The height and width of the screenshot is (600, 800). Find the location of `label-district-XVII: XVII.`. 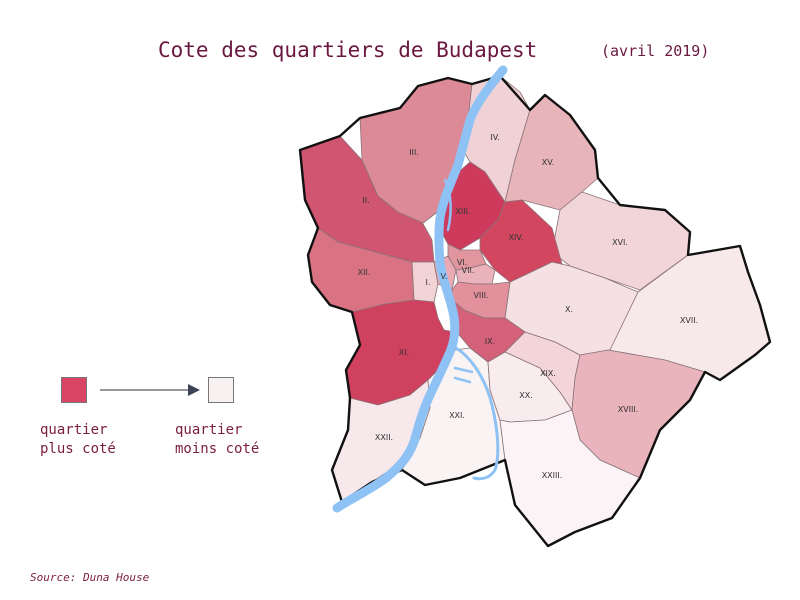

label-district-XVII: XVII. is located at coordinates (689, 320).